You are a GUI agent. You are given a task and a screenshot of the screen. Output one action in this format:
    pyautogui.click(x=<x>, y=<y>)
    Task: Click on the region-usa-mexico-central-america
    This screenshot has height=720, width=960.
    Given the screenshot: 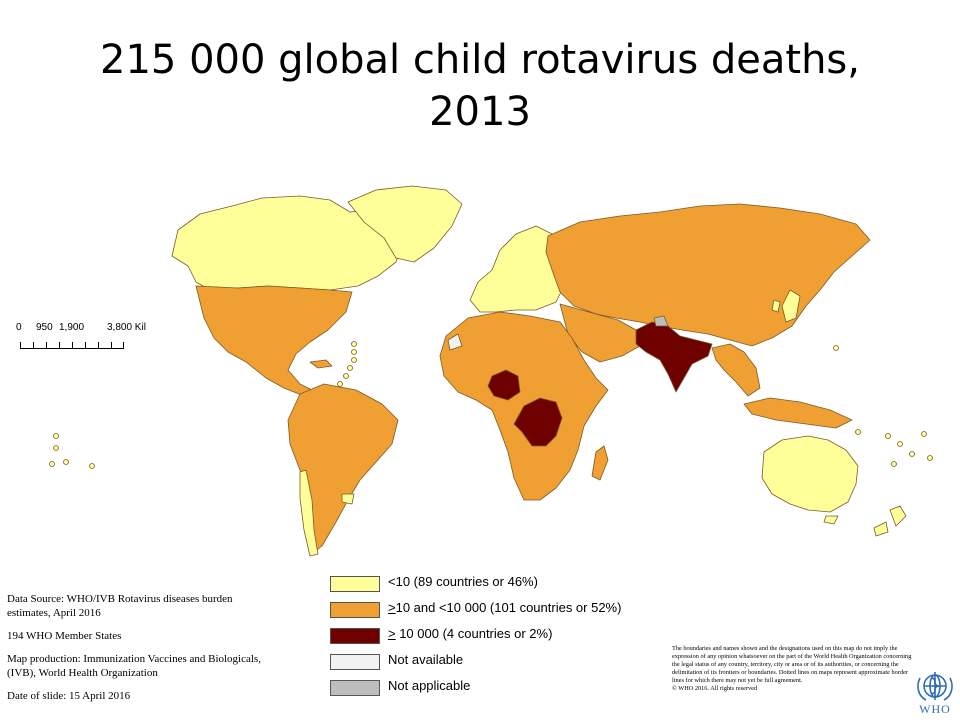 What is the action you would take?
    pyautogui.click(x=274, y=341)
    